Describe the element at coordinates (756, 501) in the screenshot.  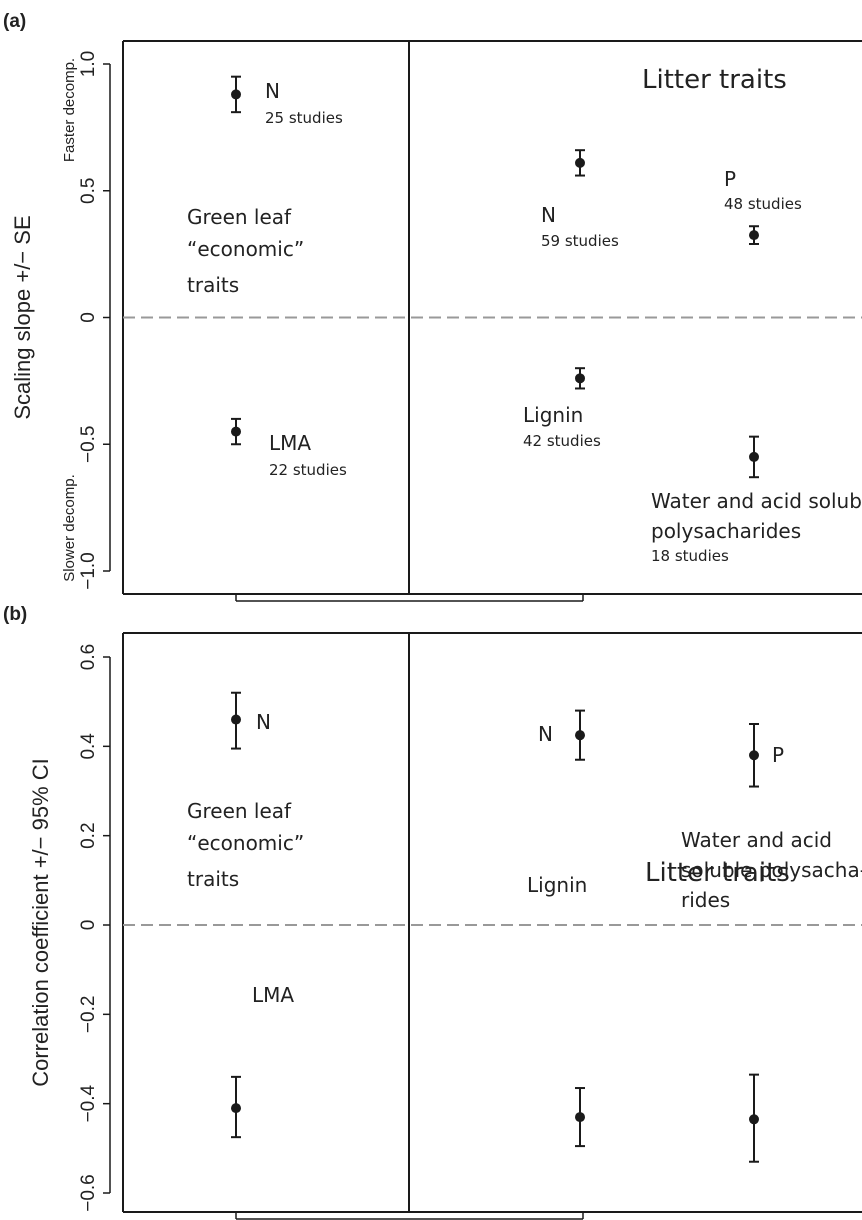
I see `point-label: Water and acid soluble` at that location.